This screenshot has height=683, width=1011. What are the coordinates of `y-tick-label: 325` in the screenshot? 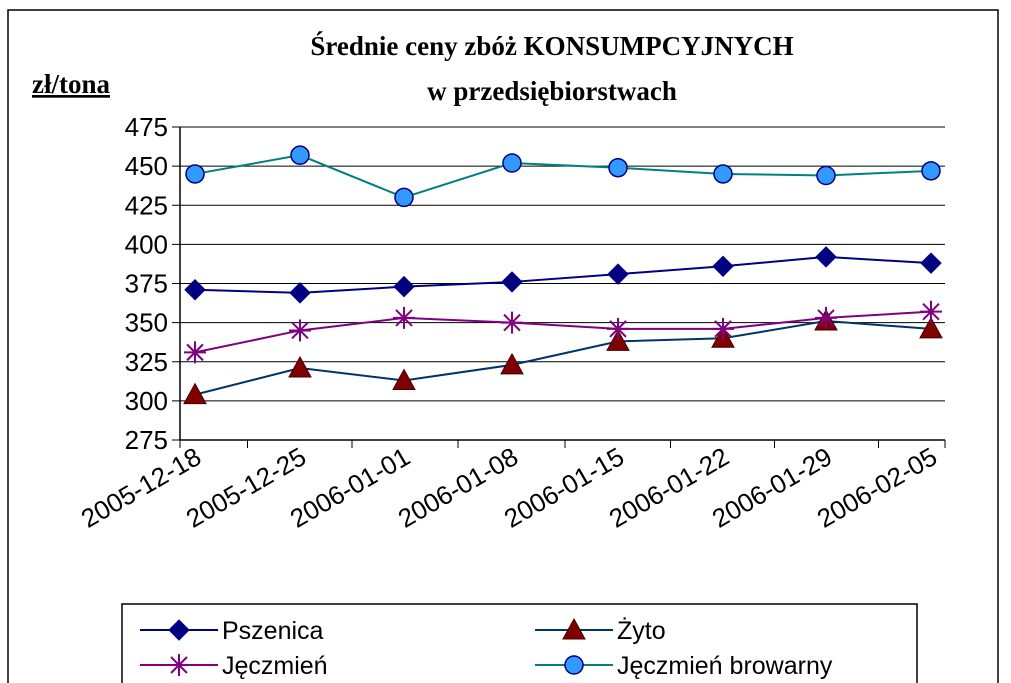 It's located at (146, 362).